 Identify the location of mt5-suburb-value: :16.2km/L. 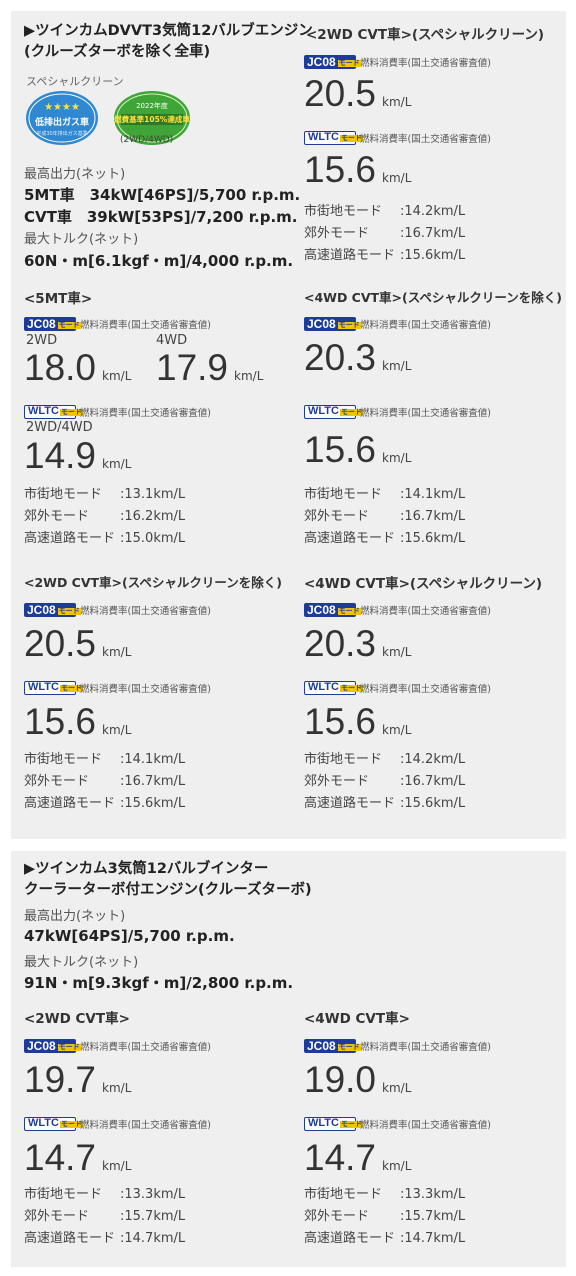
(153, 516).